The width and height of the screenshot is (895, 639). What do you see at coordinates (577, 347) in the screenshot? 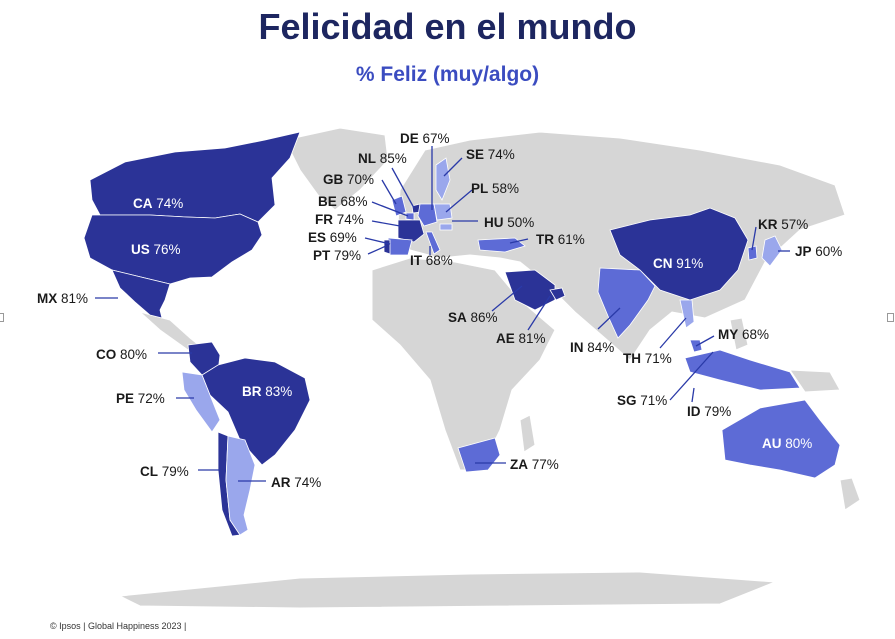
I see `country-code: IN` at bounding box center [577, 347].